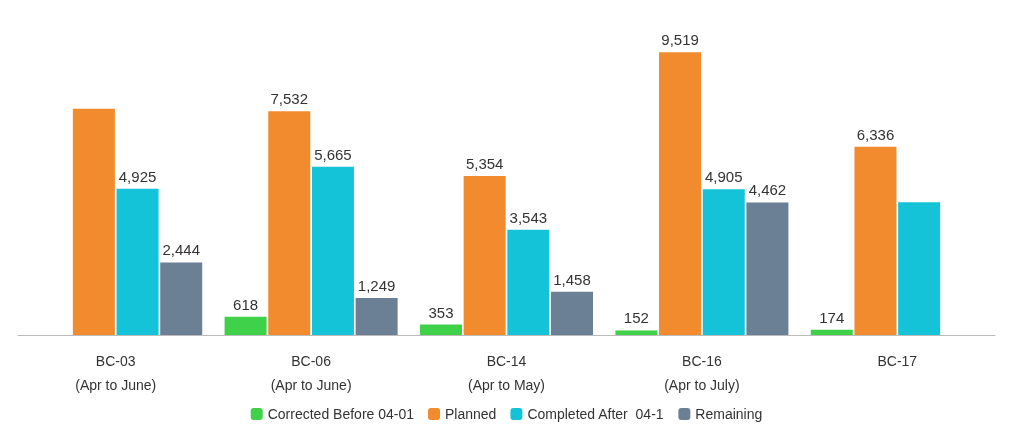 This screenshot has height=438, width=1013. I want to click on x-tick-label: BC-14 (Apr to May), so click(506, 373).